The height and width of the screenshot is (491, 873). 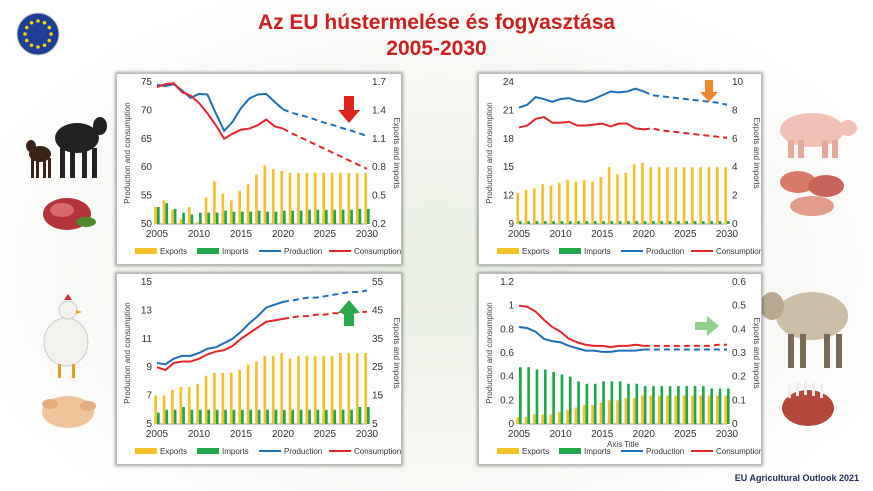 I want to click on y-tick-label: 70, so click(x=147, y=110).